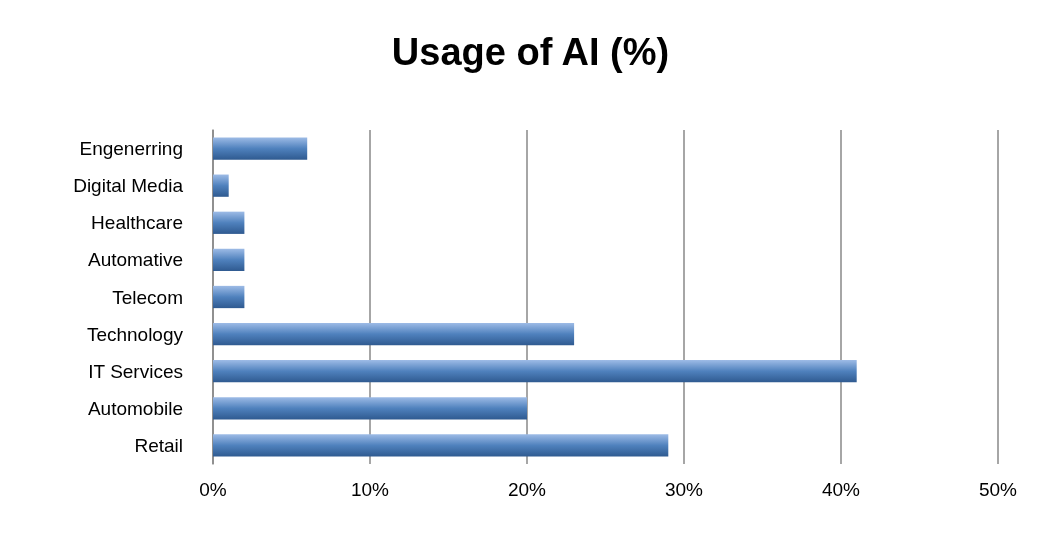 The image size is (1061, 542). What do you see at coordinates (147, 297) in the screenshot?
I see `y-tick-label: Telecom` at bounding box center [147, 297].